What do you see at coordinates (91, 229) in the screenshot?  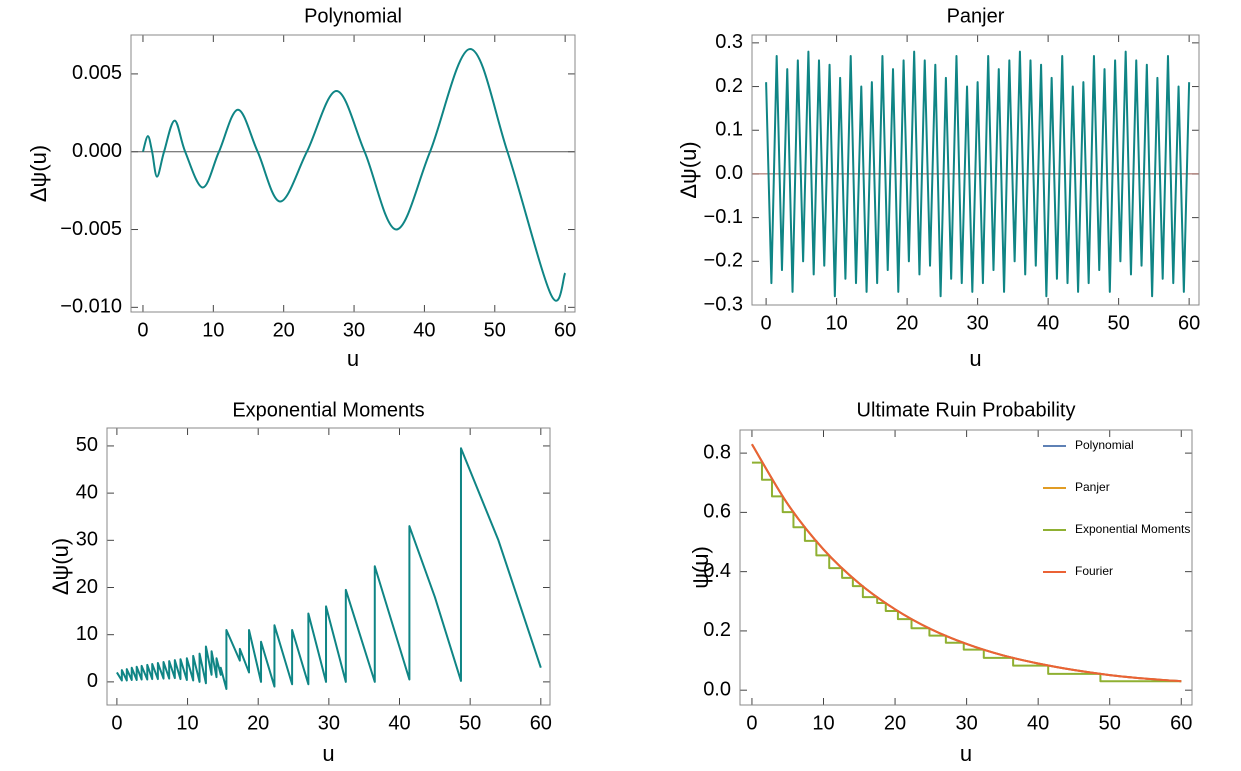 I see `y-tick-label: −0.005` at bounding box center [91, 229].